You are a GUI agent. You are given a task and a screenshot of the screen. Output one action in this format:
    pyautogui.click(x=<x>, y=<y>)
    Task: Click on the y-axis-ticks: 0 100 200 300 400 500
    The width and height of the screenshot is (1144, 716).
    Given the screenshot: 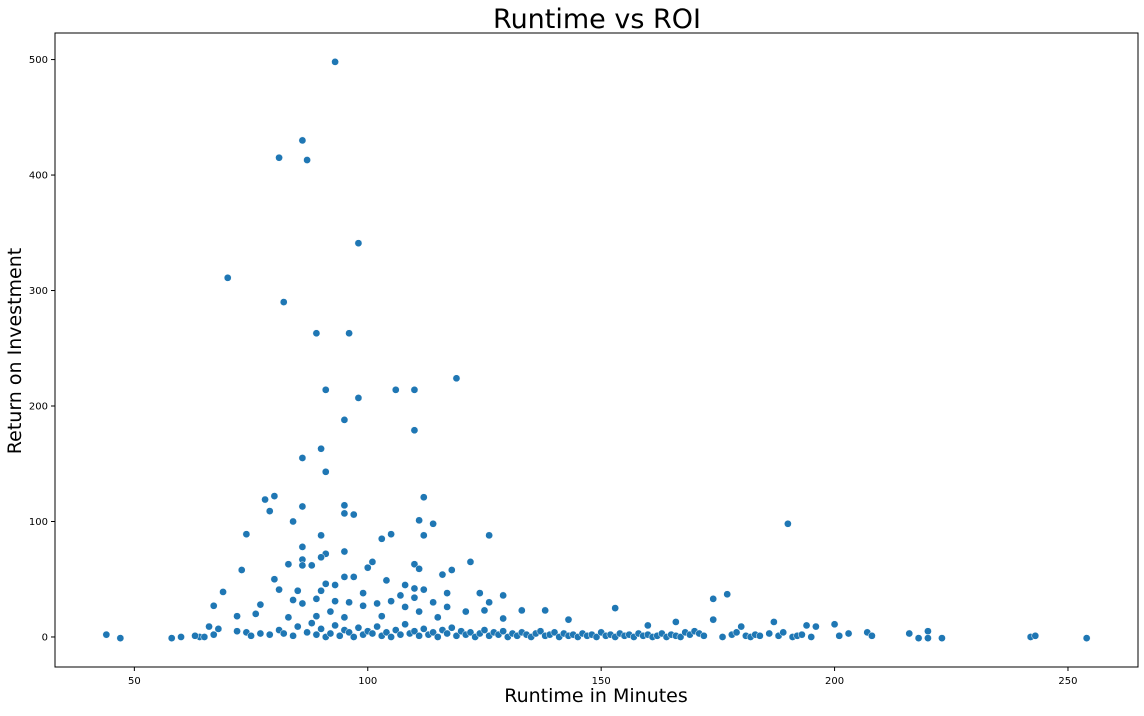 What is the action you would take?
    pyautogui.click(x=42, y=349)
    